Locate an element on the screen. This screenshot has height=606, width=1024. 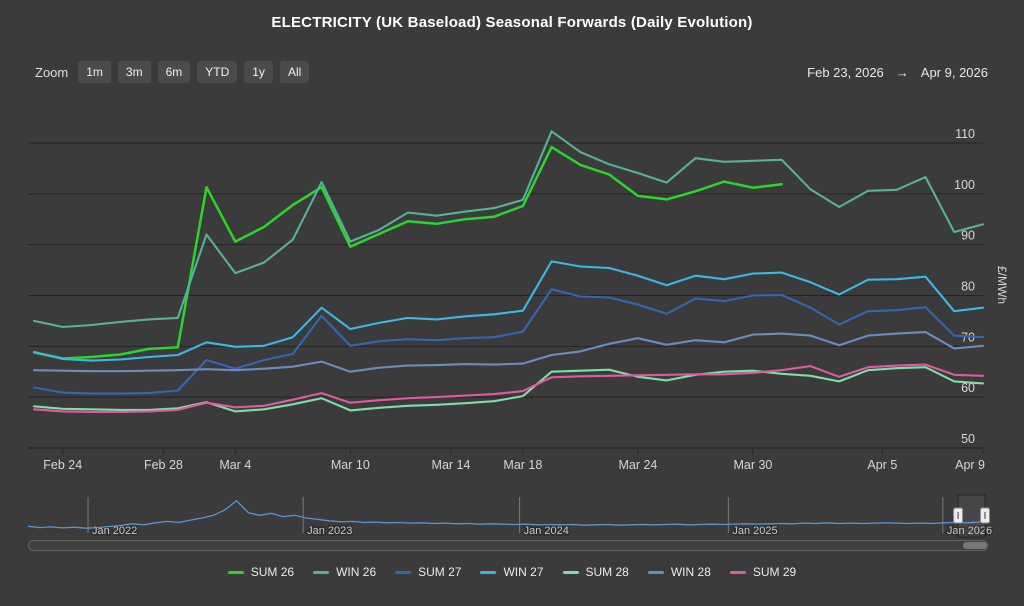
y-tick-label-60: 60 is located at coordinates (968, 388).